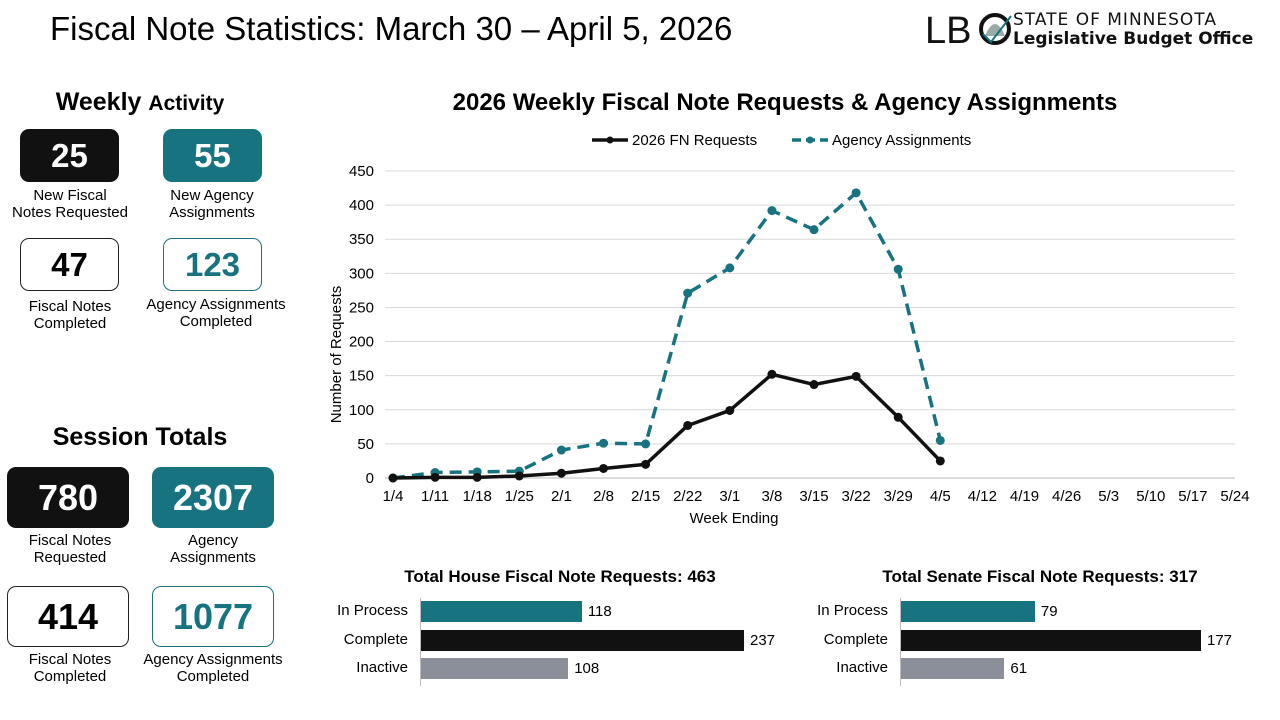  I want to click on y-tick-label: 0, so click(370, 478).